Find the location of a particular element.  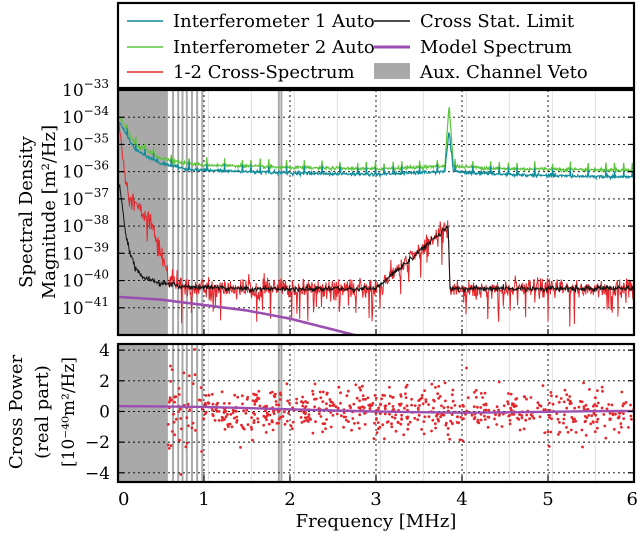

top-y-tick-label: 10−40 is located at coordinates (85, 280).